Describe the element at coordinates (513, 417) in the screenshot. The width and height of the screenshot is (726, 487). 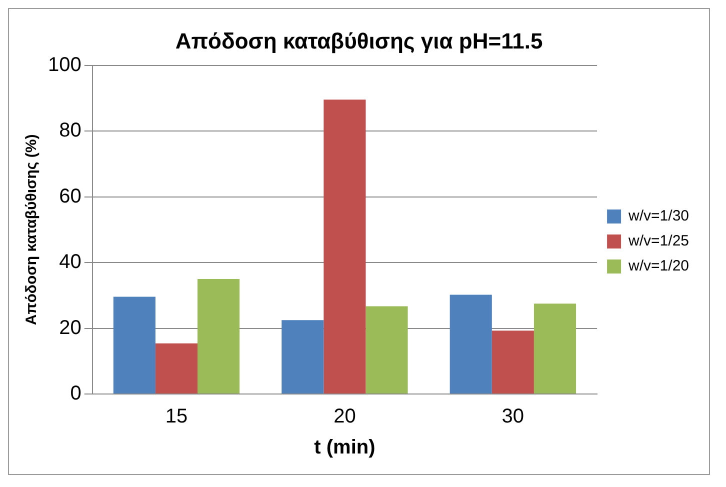
I see `x-tick-label: 30` at that location.